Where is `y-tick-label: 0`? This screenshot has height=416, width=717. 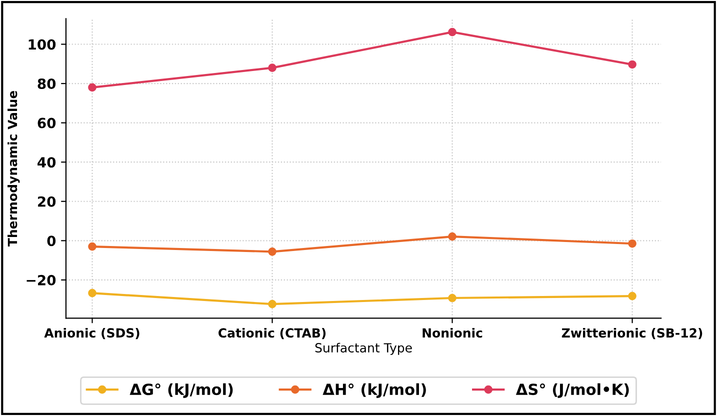
y-tick-label: 0 is located at coordinates (51, 241).